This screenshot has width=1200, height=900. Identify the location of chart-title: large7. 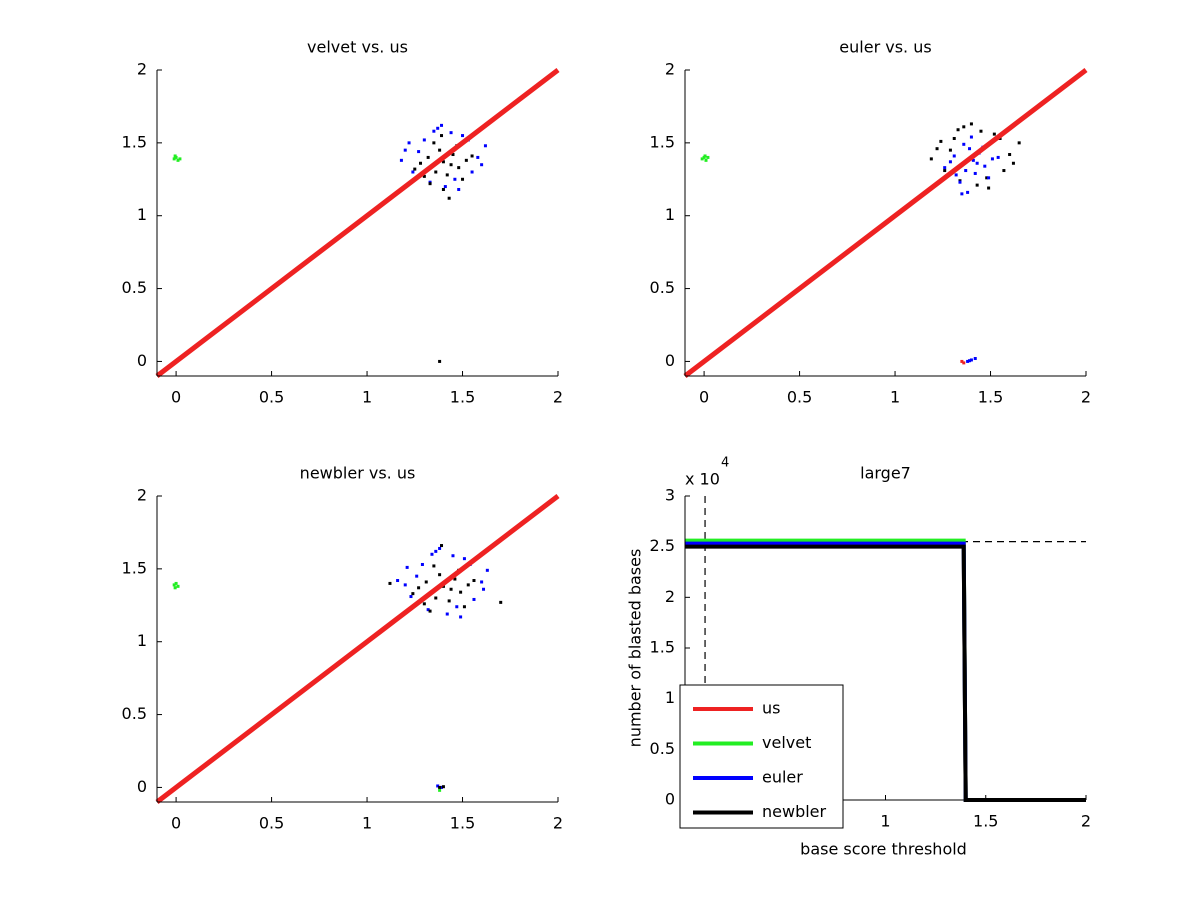
(885, 473).